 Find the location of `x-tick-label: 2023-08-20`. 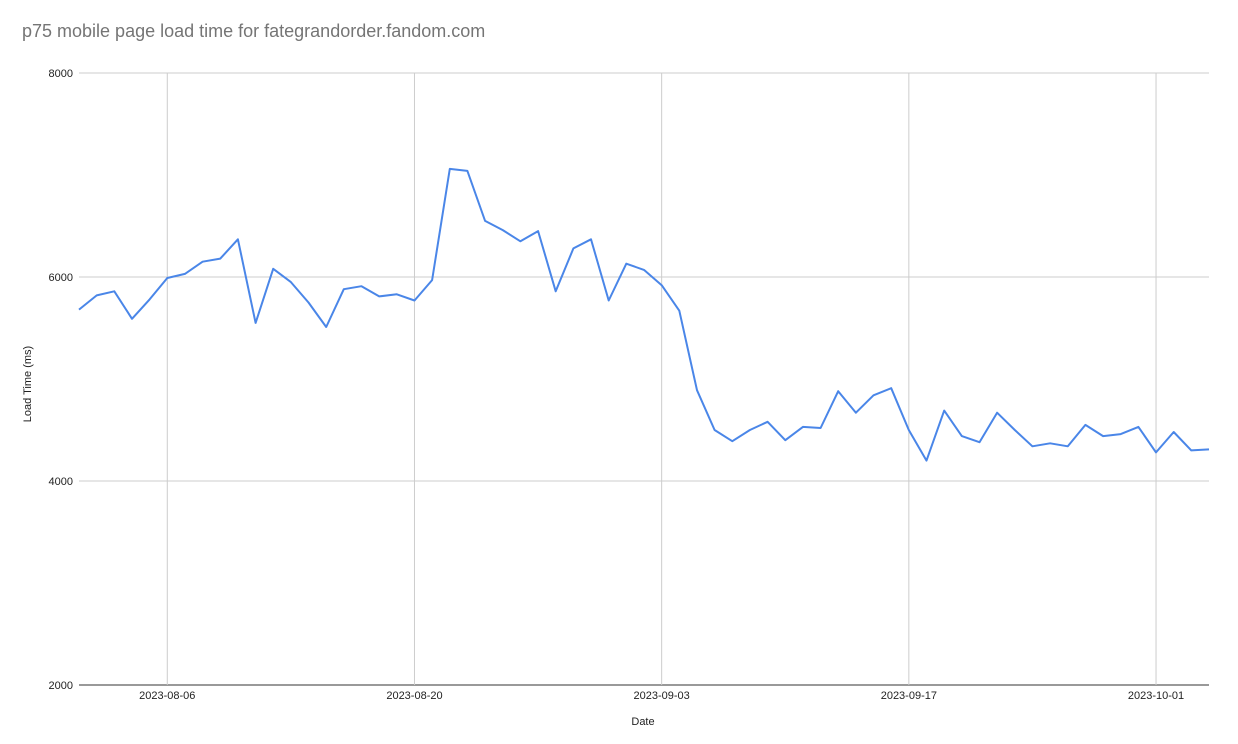

x-tick-label: 2023-08-20 is located at coordinates (414, 696).